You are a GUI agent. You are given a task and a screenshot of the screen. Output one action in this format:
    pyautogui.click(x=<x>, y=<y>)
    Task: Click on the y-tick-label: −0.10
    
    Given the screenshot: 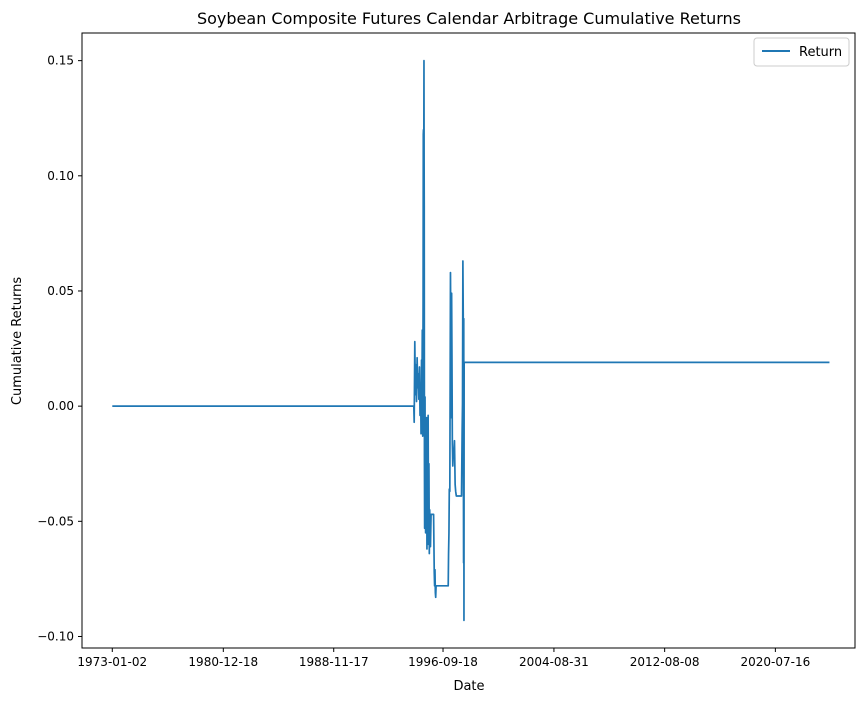 What is the action you would take?
    pyautogui.click(x=55, y=636)
    